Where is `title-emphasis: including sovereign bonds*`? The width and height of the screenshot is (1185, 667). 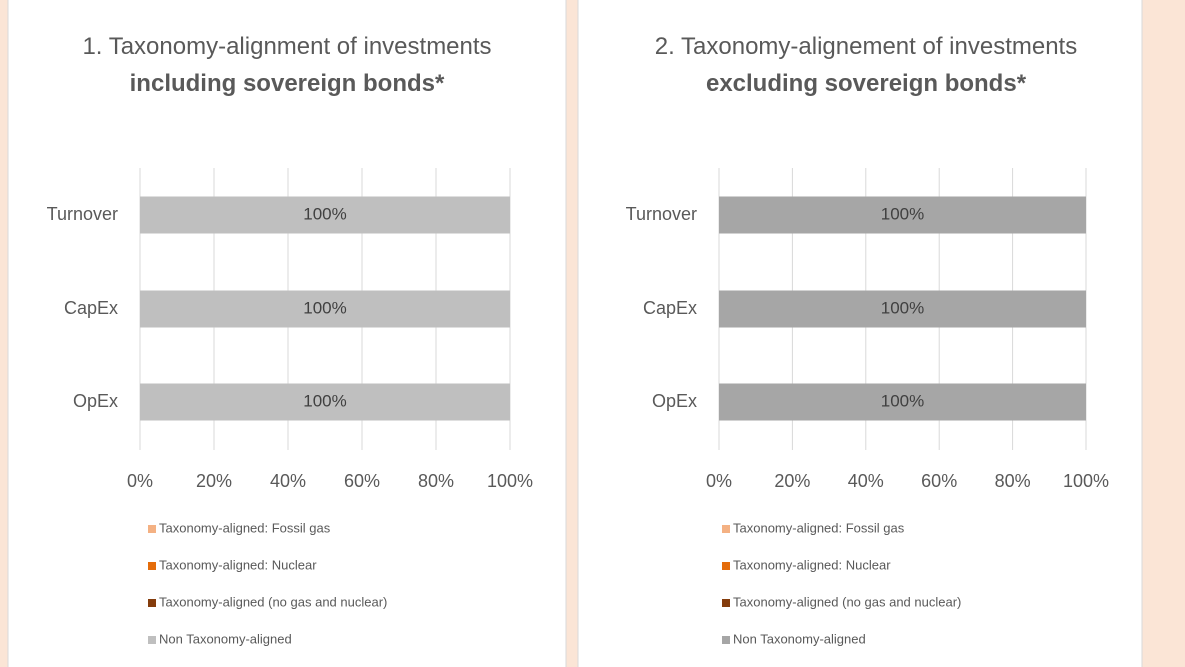 title-emphasis: including sovereign bonds* is located at coordinates (287, 83).